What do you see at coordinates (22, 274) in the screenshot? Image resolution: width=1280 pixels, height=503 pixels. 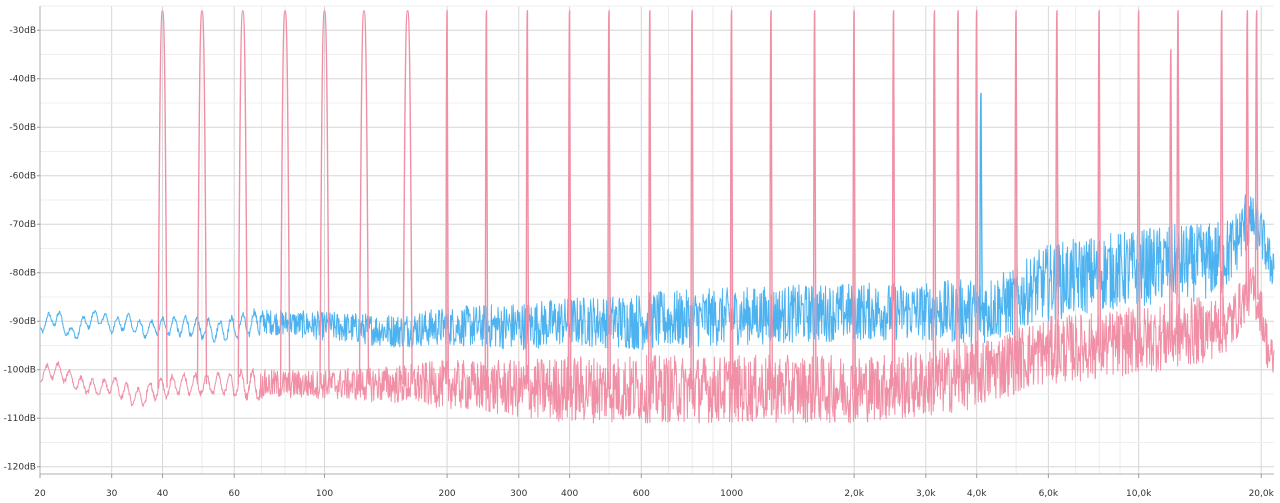 I see `y-tick-label: -80dB` at bounding box center [22, 274].